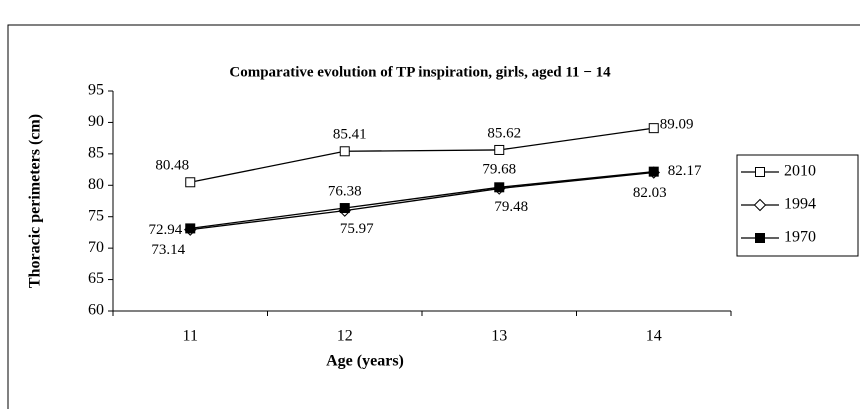  What do you see at coordinates (96, 310) in the screenshot?
I see `y-tick-label: 60` at bounding box center [96, 310].